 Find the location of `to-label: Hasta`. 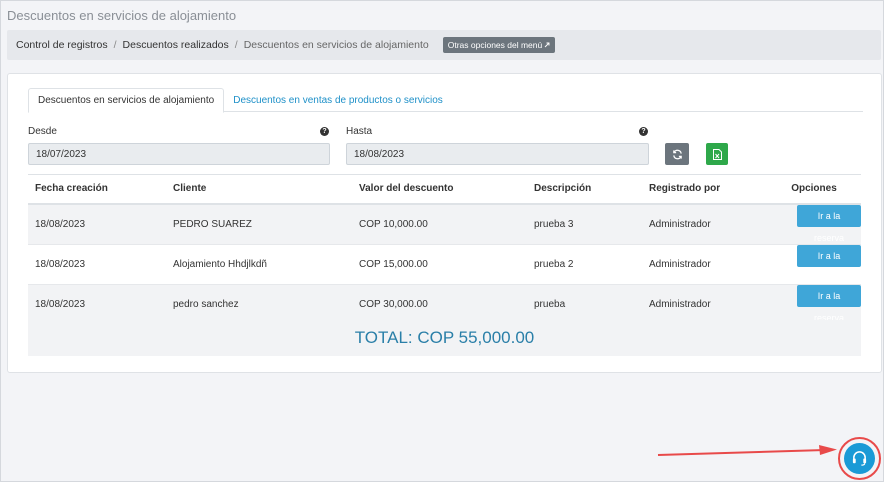

to-label: Hasta is located at coordinates (359, 131).